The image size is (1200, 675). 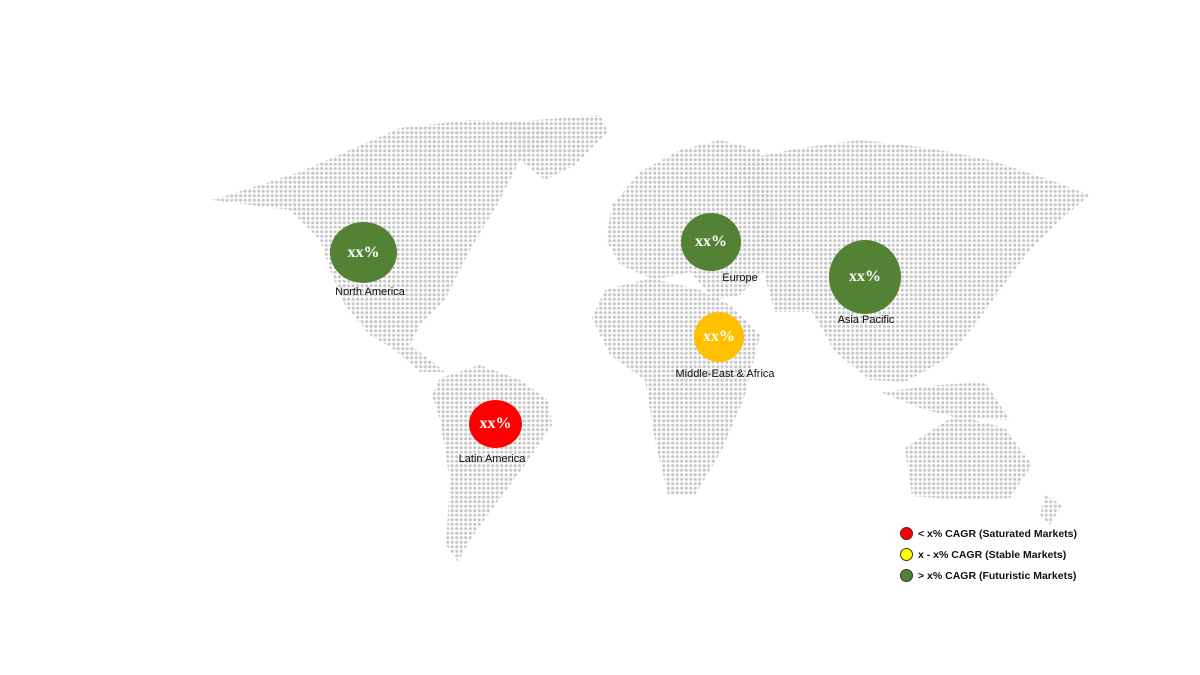 I want to click on latin-america-bubble: xx%, so click(x=495, y=424).